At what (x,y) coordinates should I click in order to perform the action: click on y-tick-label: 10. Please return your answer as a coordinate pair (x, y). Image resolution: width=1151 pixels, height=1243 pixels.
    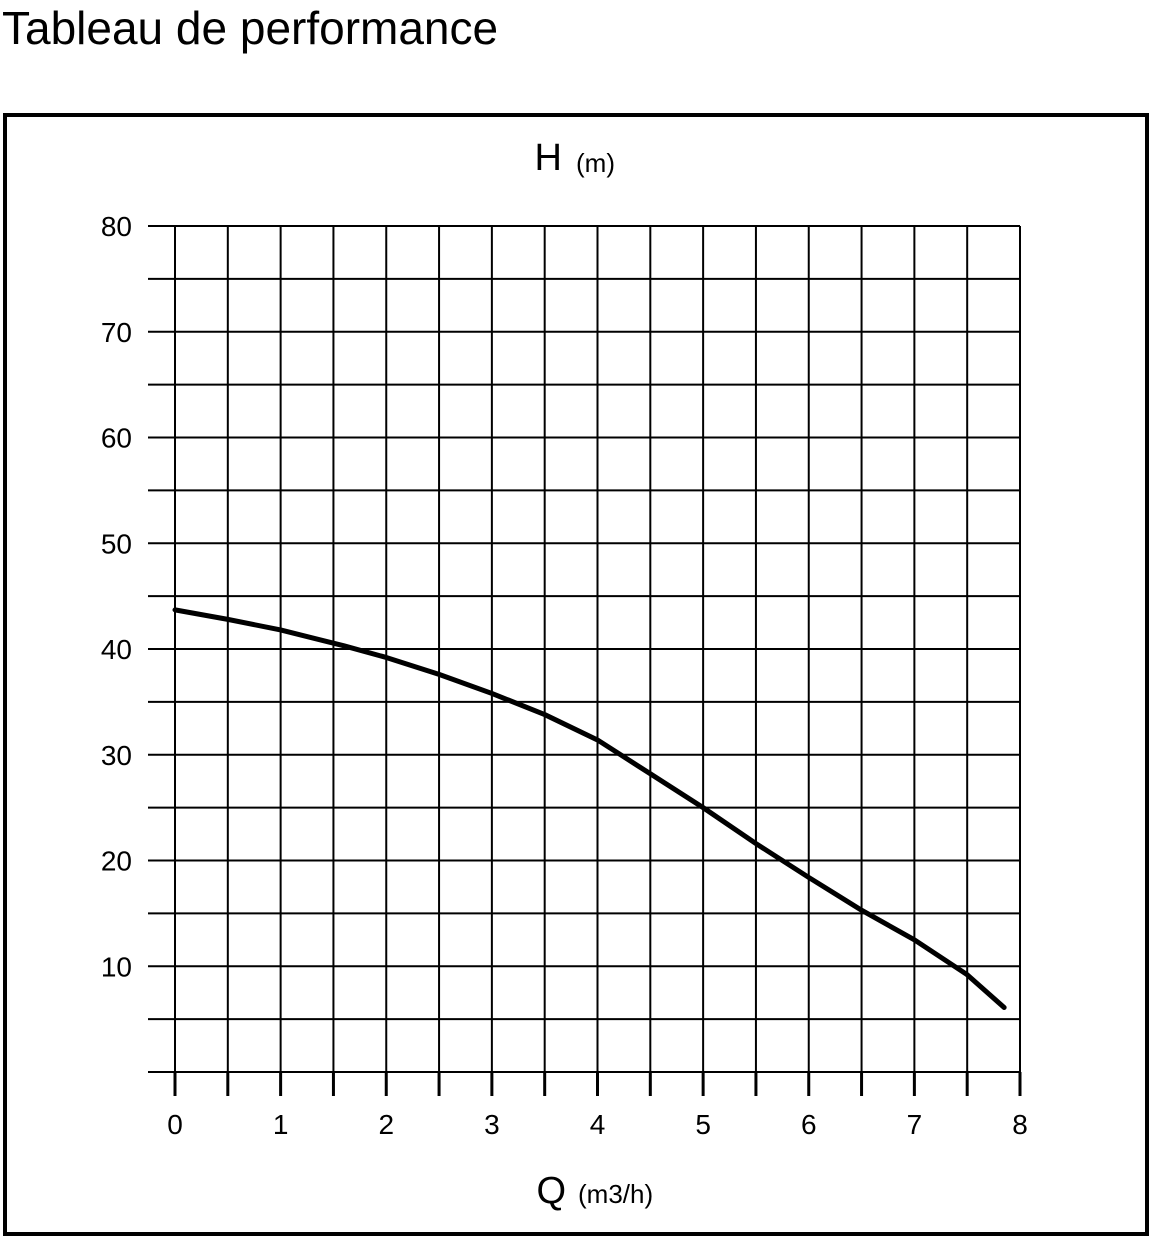
    Looking at the image, I should click on (116, 966).